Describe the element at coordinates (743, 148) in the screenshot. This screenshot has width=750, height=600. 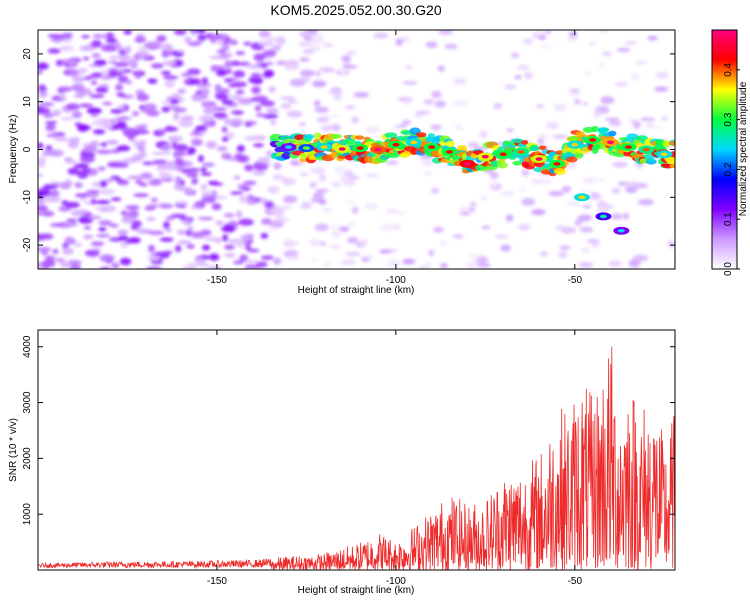
I see `colorbar-label: Normalized spectral amplitude` at that location.